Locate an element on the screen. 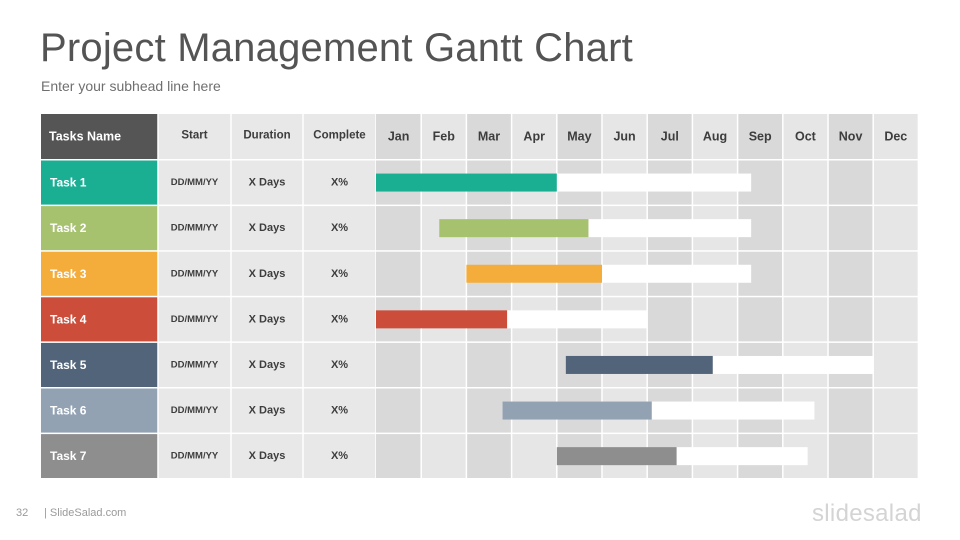 The height and width of the screenshot is (540, 960). header-start-label: Start is located at coordinates (194, 136).